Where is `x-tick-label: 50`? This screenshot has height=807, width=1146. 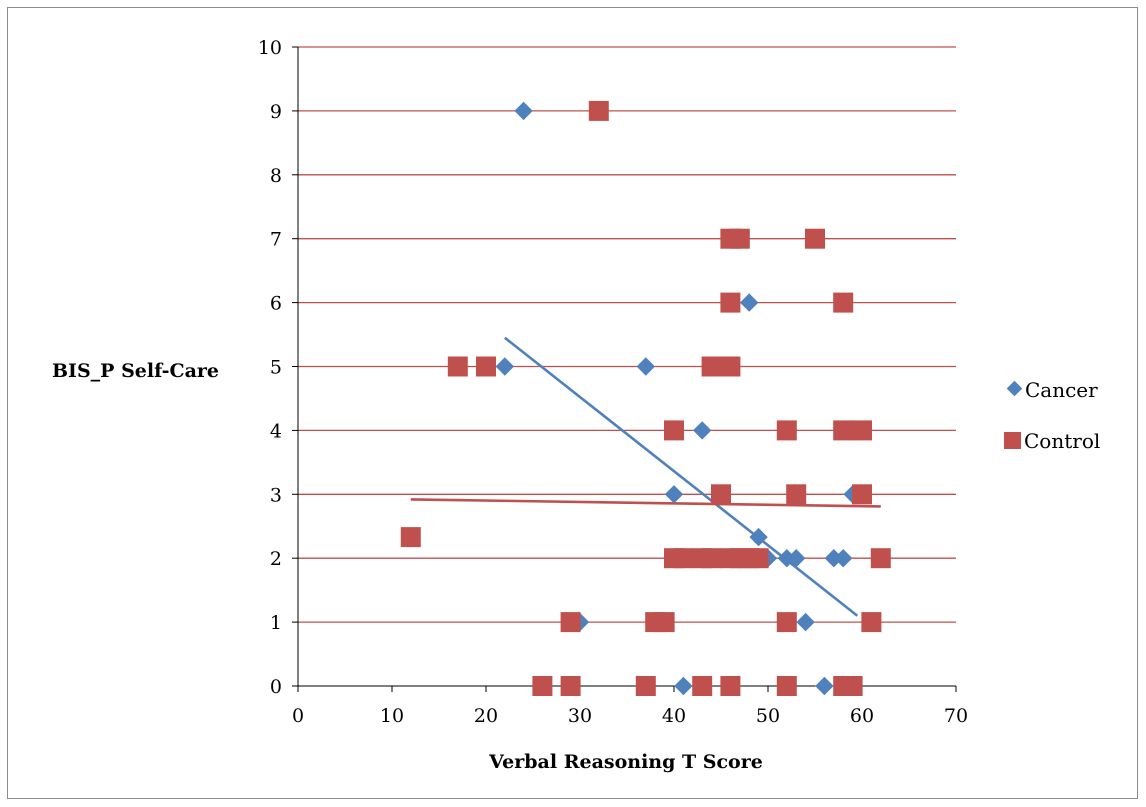 x-tick-label: 50 is located at coordinates (768, 716).